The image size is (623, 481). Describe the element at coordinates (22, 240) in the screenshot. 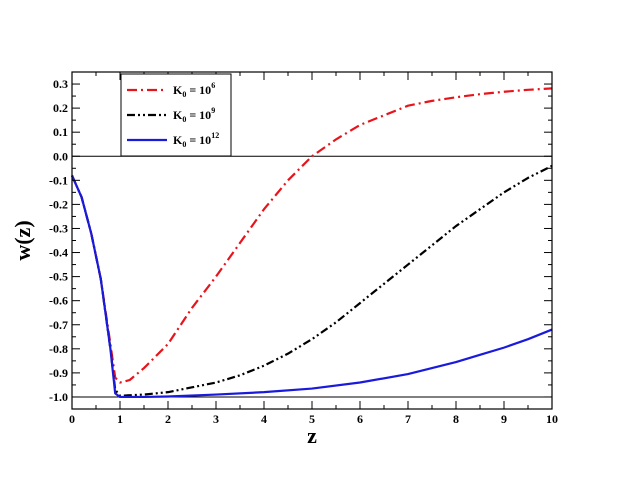

I see `y-axis-title: w(z)` at that location.